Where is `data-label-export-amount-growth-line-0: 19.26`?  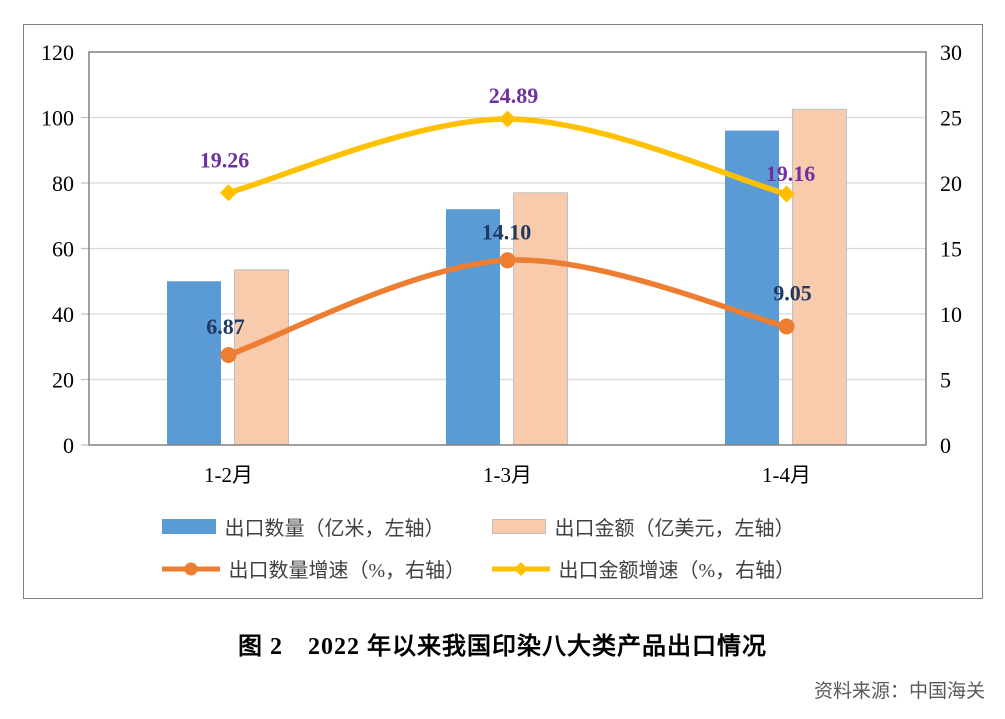 data-label-export-amount-growth-line-0: 19.26 is located at coordinates (225, 160).